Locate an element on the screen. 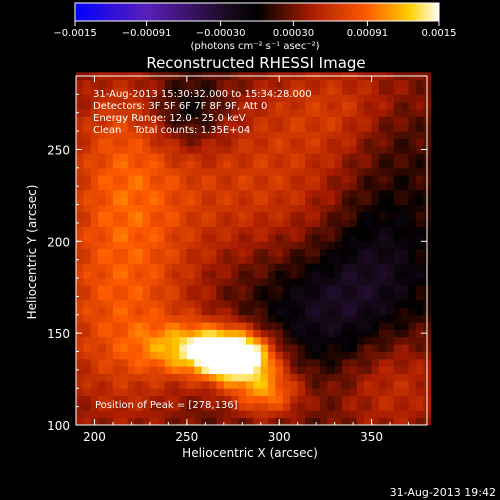 The height and width of the screenshot is (500, 500). info-energy-range: Energy Range: 12.0 - 25.0 keV is located at coordinates (169, 118).